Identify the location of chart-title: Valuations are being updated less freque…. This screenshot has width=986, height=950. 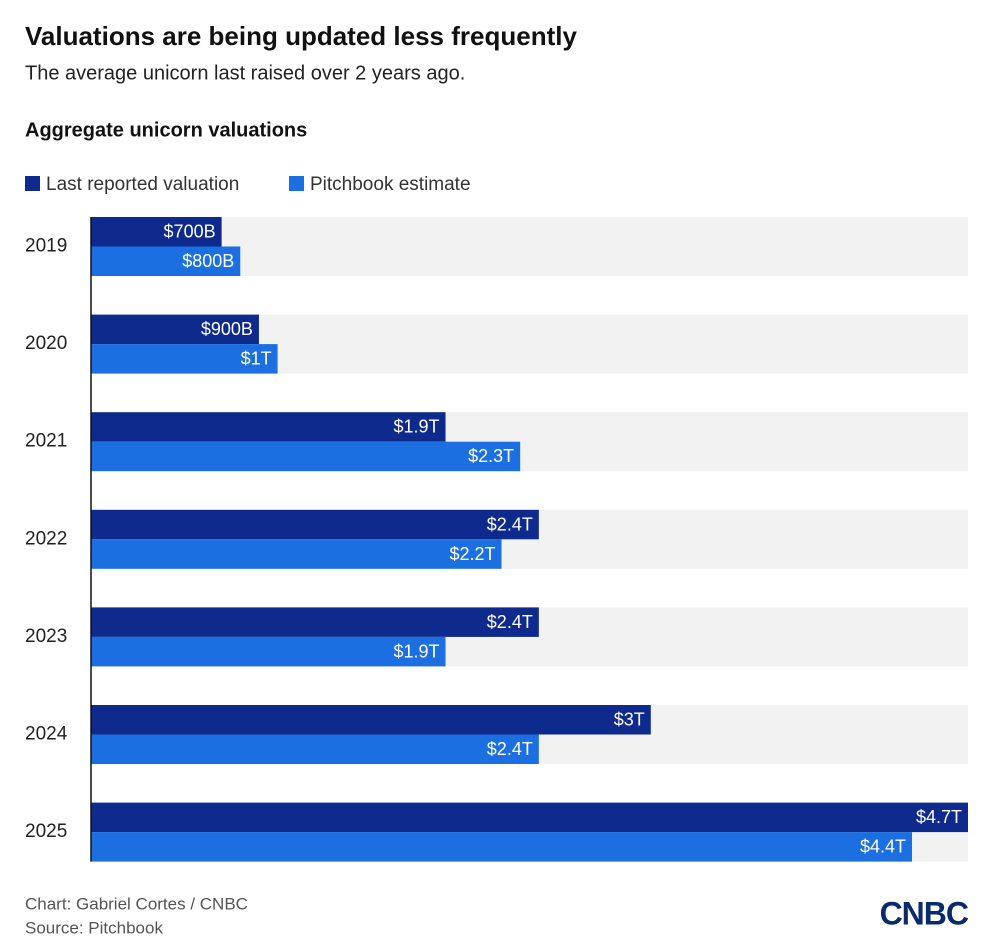
(301, 36).